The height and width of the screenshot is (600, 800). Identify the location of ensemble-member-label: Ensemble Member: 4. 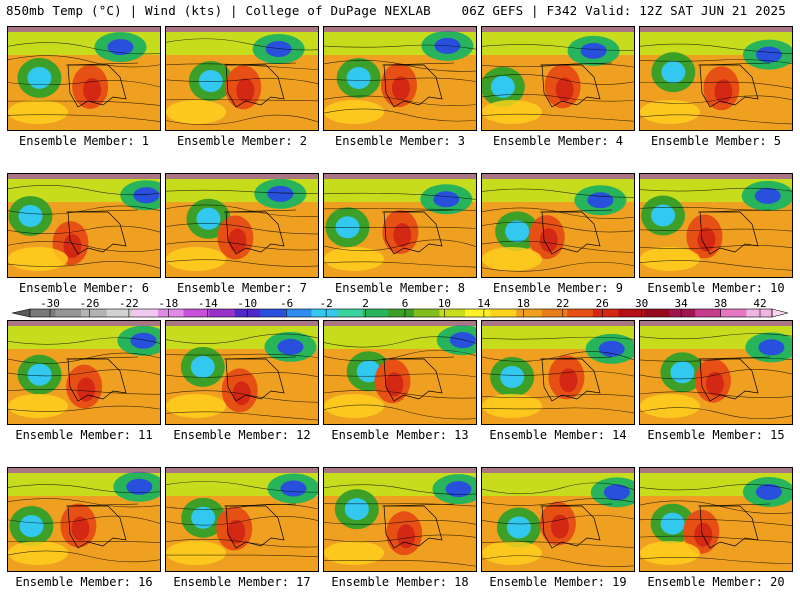
(558, 141).